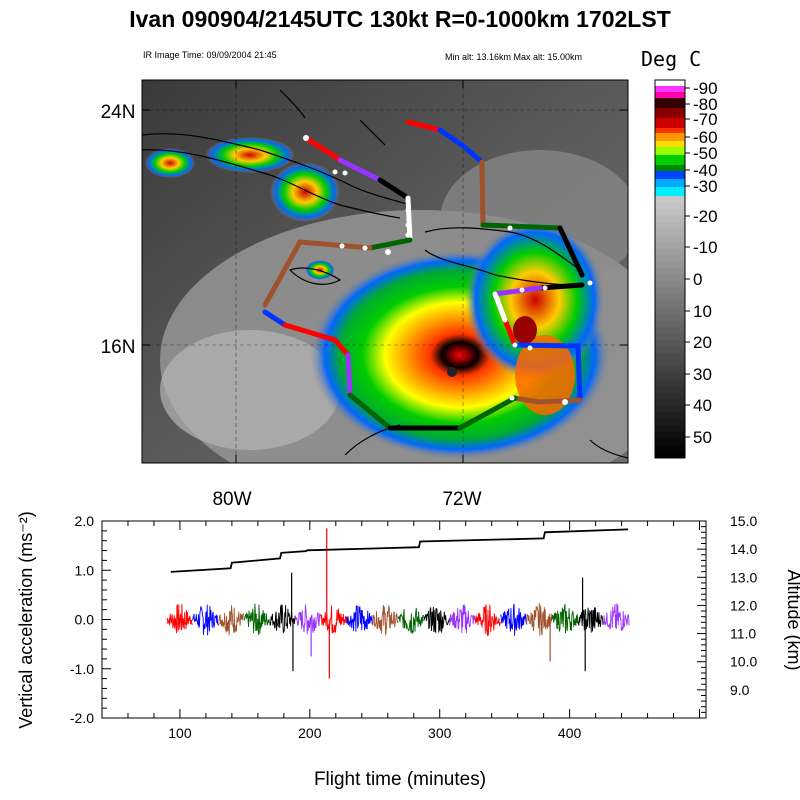 The height and width of the screenshot is (800, 800). I want to click on colorbar-label: 0, so click(697, 279).